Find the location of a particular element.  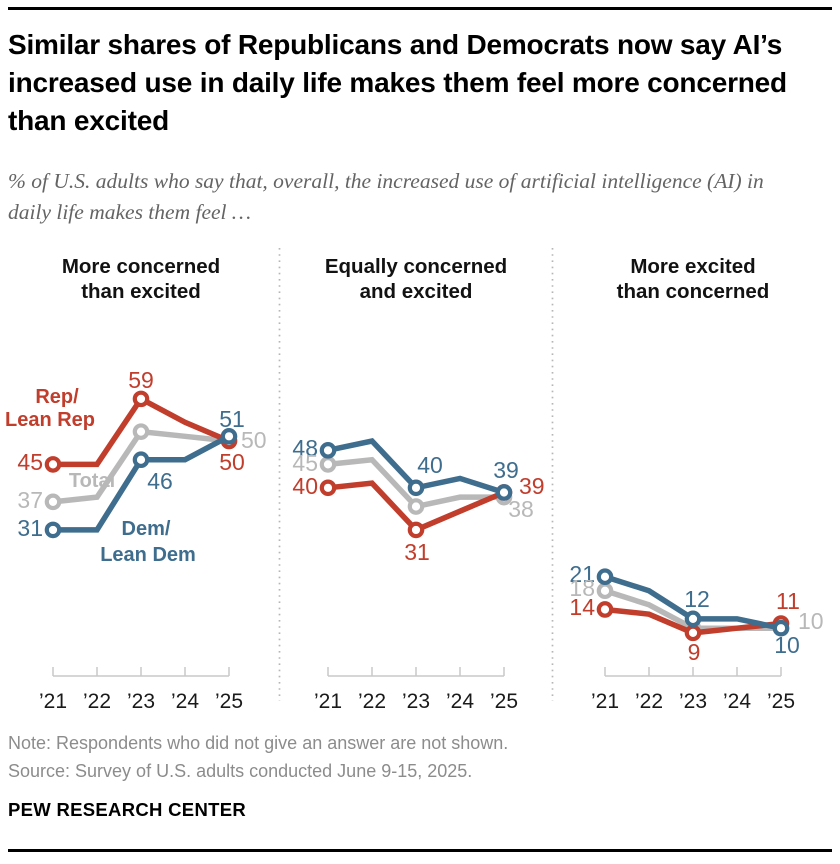

panel-3-title-line1: More excited is located at coordinates (692, 266).